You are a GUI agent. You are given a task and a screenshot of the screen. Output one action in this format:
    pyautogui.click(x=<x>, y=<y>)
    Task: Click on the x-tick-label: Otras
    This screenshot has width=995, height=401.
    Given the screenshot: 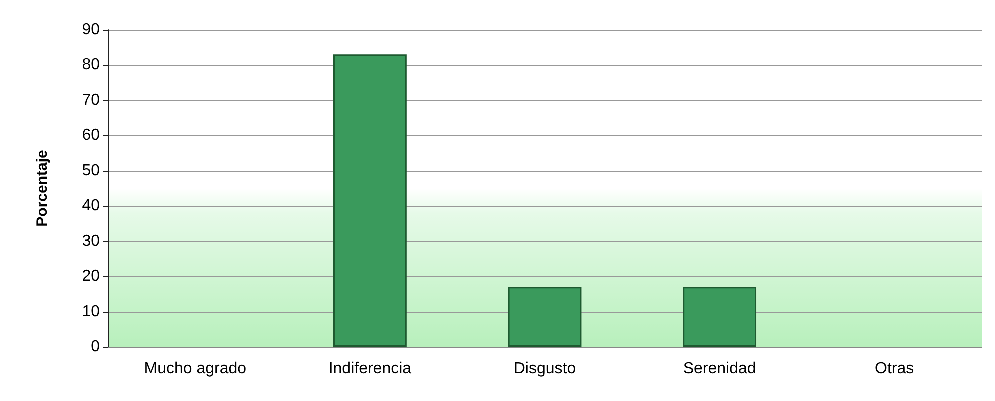 What is the action you would take?
    pyautogui.click(x=894, y=369)
    